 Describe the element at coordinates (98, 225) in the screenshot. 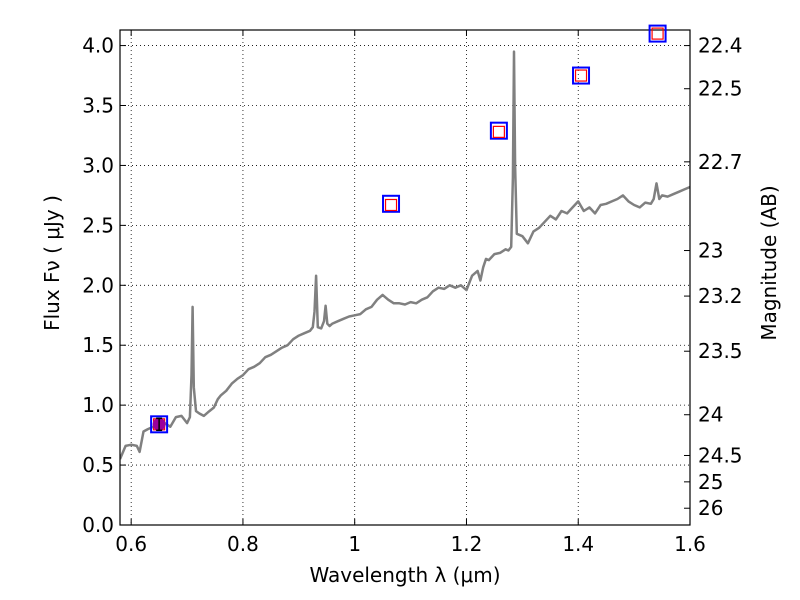

I see `y-tick-label: 2.5` at that location.